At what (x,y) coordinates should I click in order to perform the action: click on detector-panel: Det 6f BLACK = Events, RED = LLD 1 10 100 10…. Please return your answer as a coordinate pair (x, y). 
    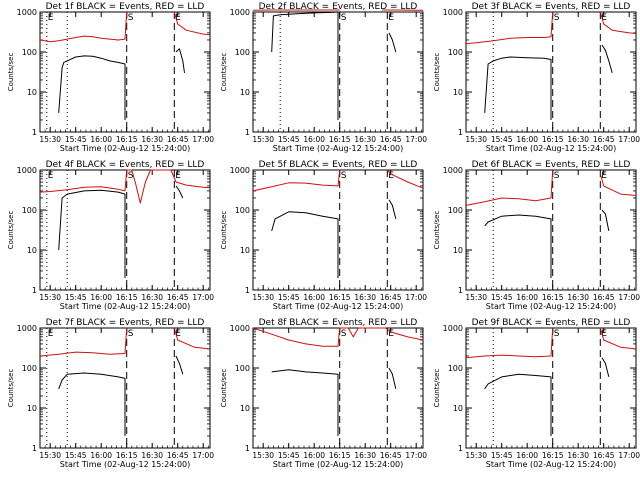
    Looking at the image, I should click on (536, 235).